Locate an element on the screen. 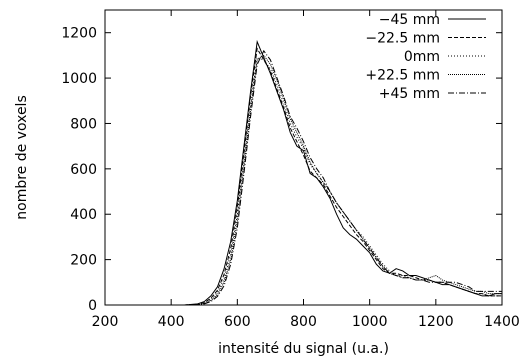  legend-label-0: −45 mm is located at coordinates (409, 20).